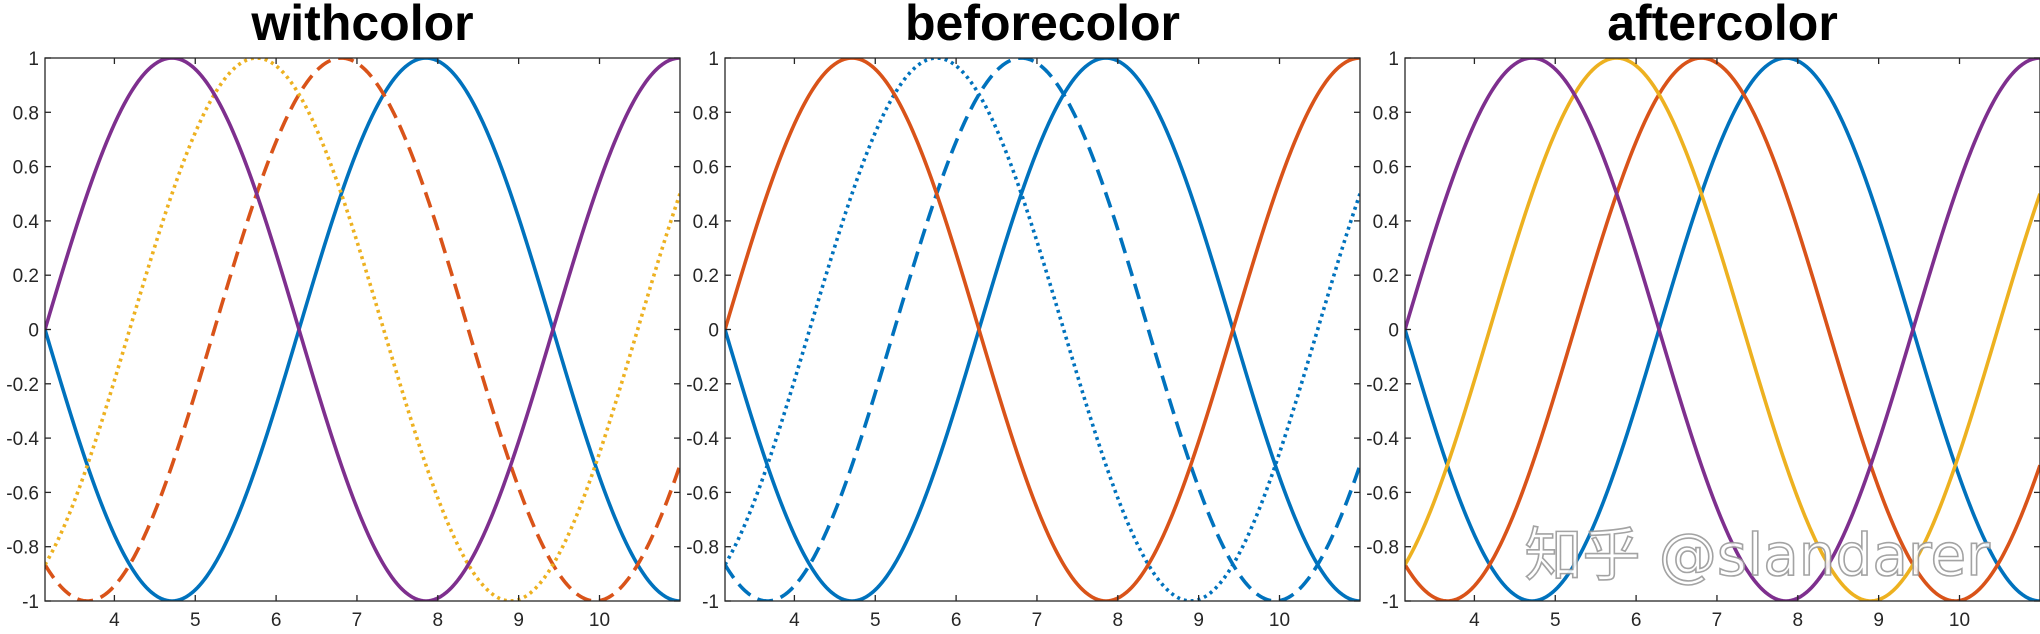  Describe the element at coordinates (1042, 25) in the screenshot. I see `chart-title: beforecolor` at that location.